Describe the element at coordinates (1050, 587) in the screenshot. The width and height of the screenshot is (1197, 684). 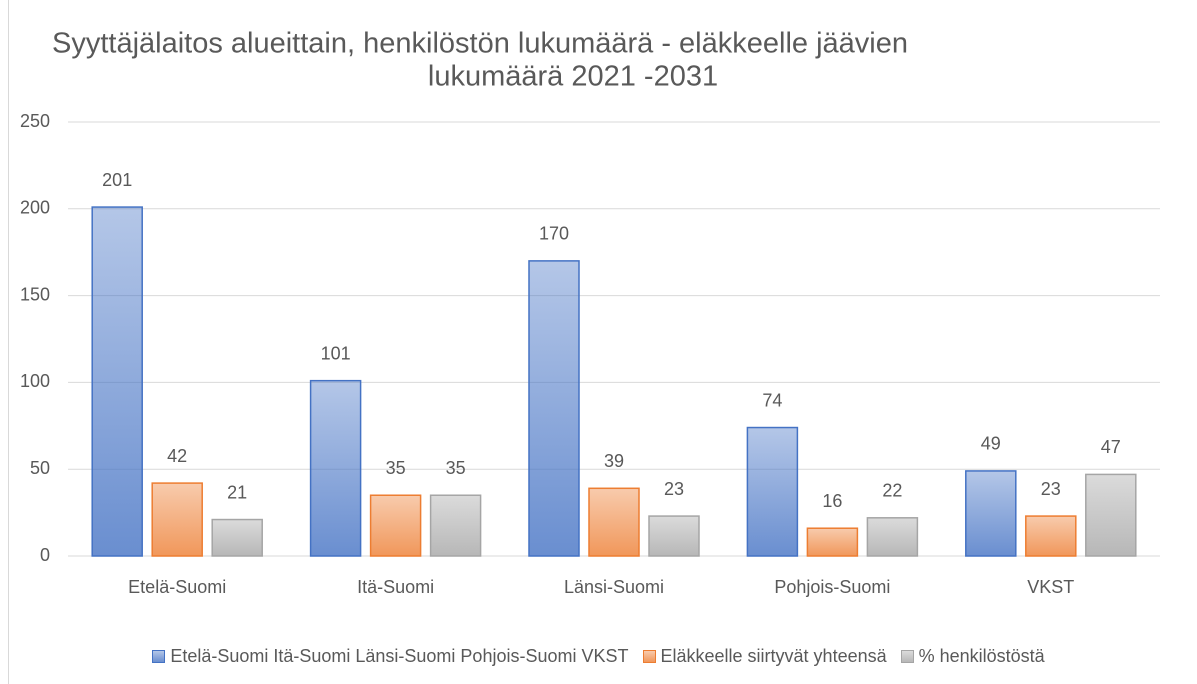
I see `x-tick-label: VKST` at that location.